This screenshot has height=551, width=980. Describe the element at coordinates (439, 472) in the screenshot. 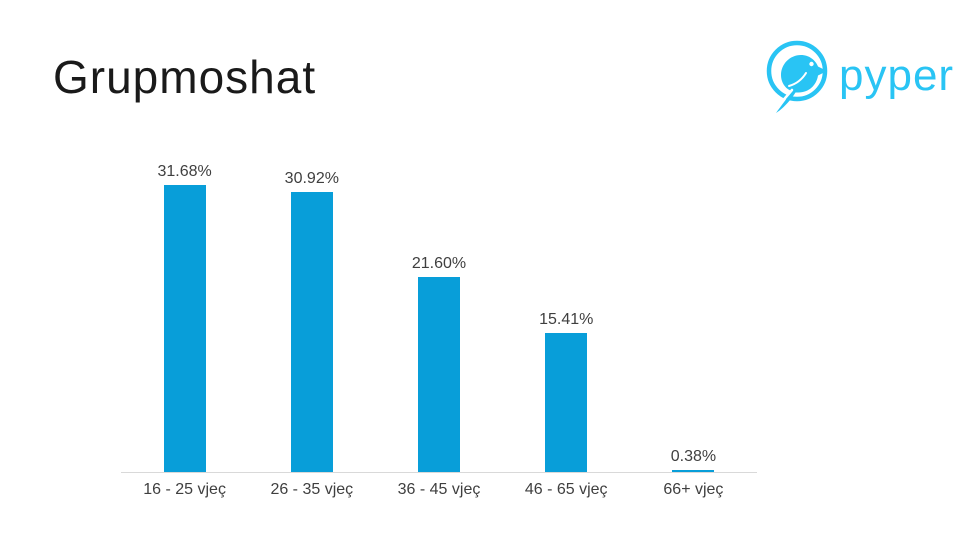

I see `x-axis-line` at that location.